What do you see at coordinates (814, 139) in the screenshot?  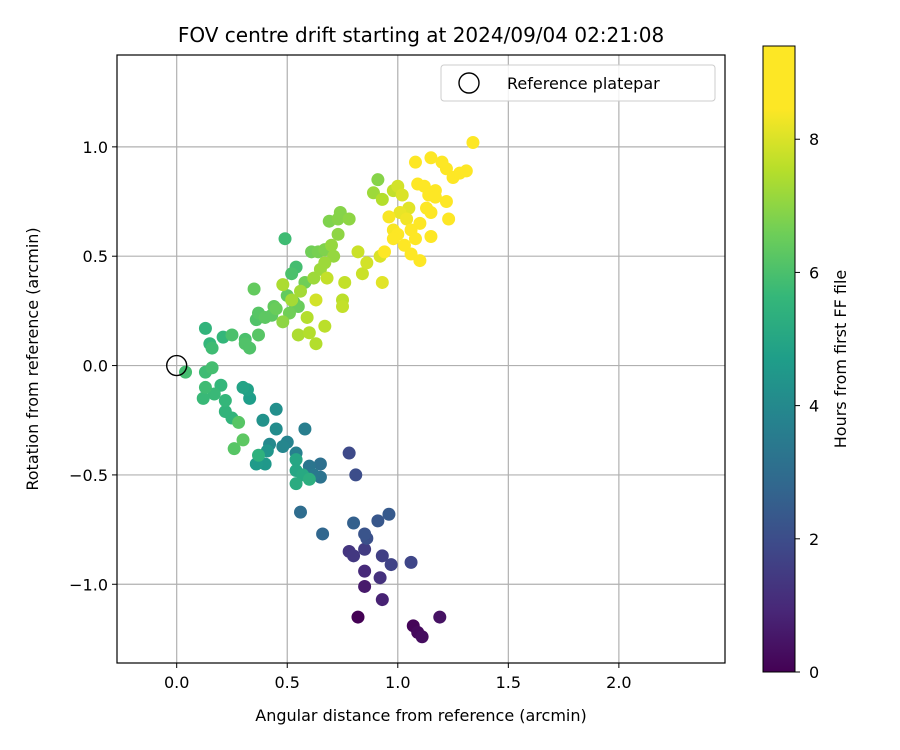 I see `colorbar-tick-label: 8` at bounding box center [814, 139].